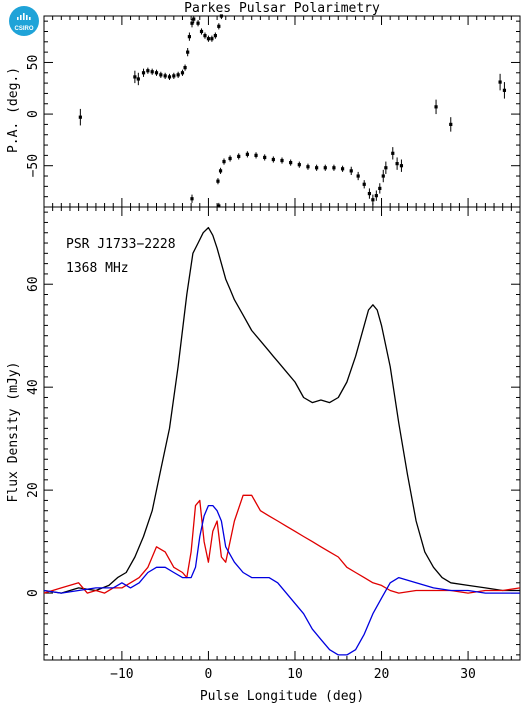 This screenshot has width=522, height=710. Describe the element at coordinates (33, 490) in the screenshot. I see `y-tick-label: 20` at that location.